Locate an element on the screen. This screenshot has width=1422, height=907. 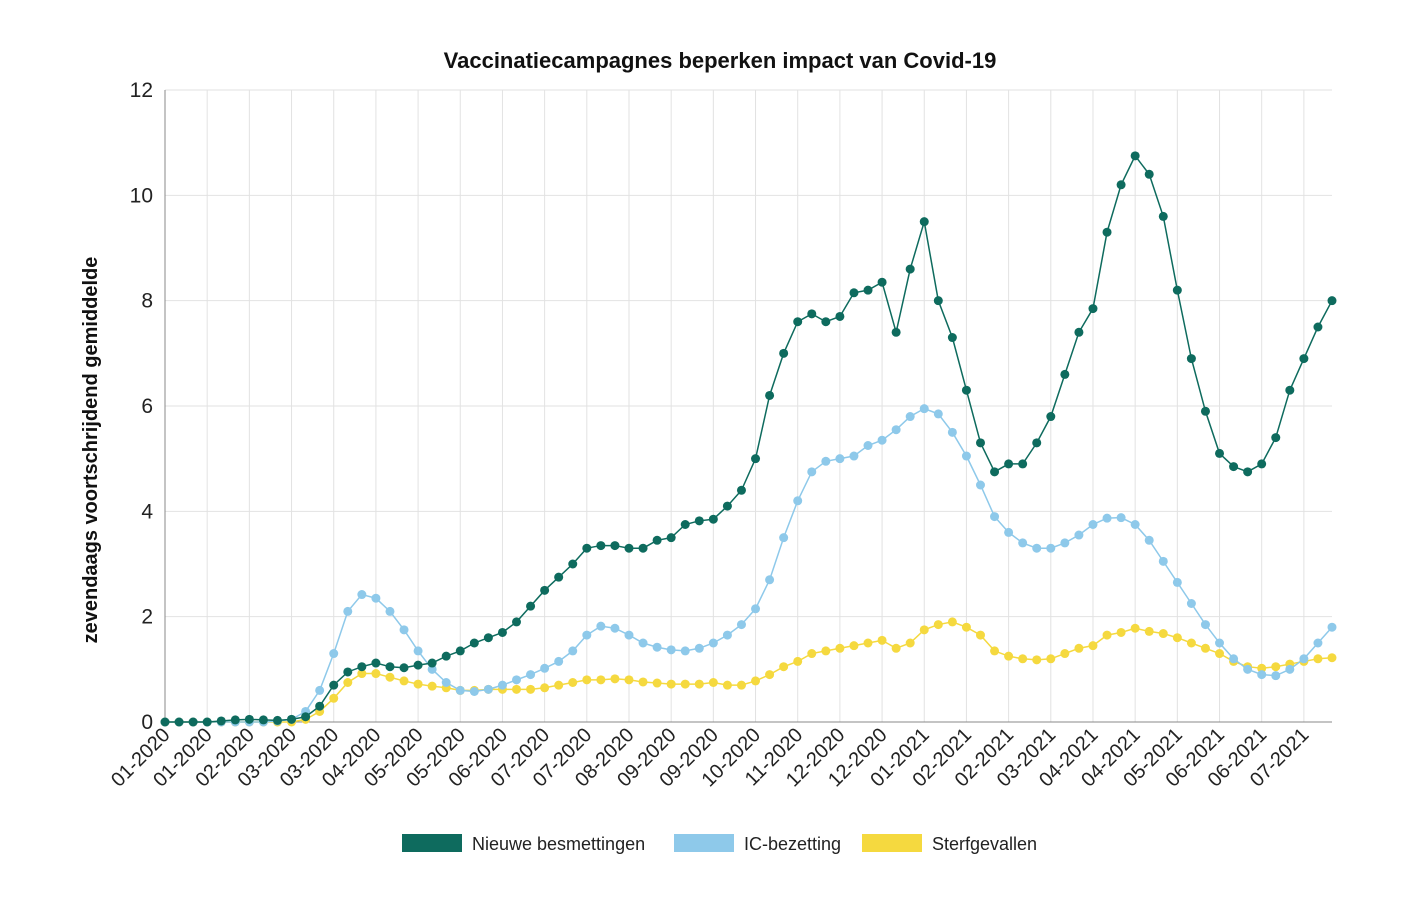
y-tick-label: 12 is located at coordinates (141, 90).